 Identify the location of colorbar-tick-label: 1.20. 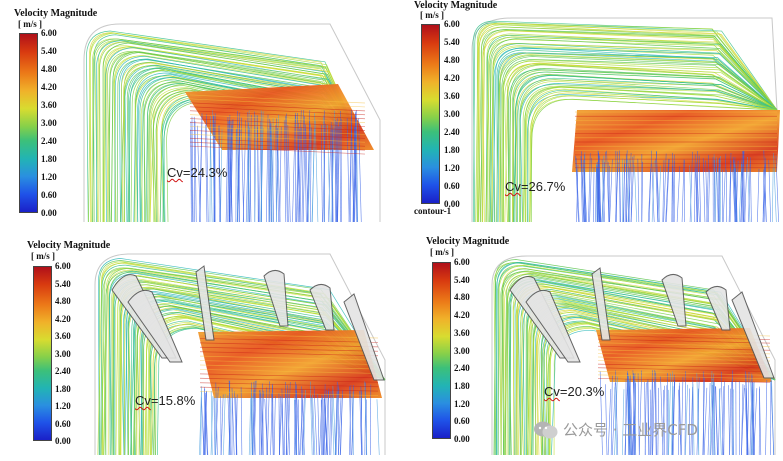
(49, 177).